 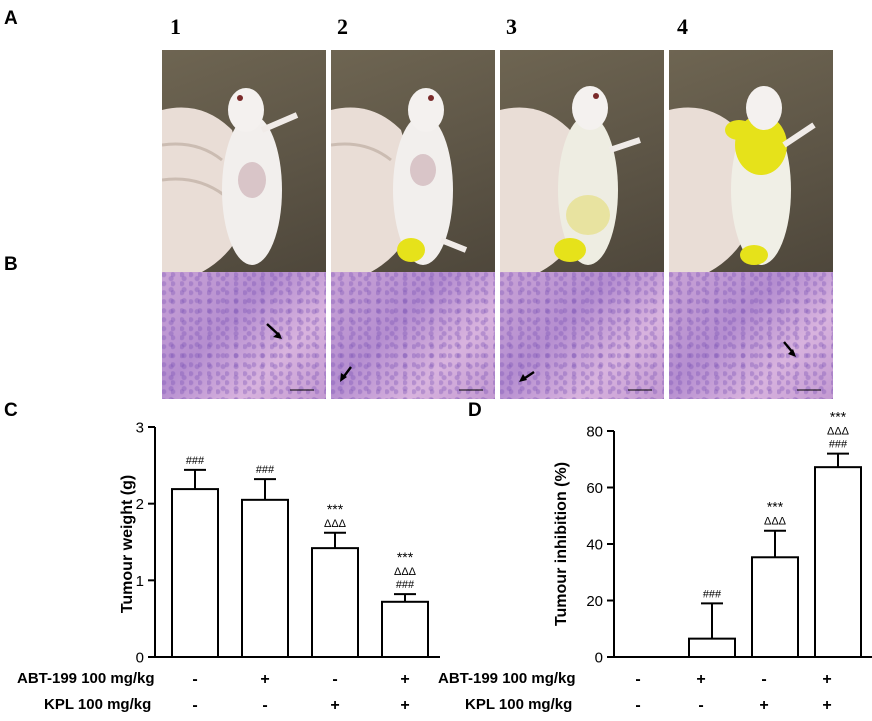 I want to click on photo-number-3: 3, so click(x=511, y=26).